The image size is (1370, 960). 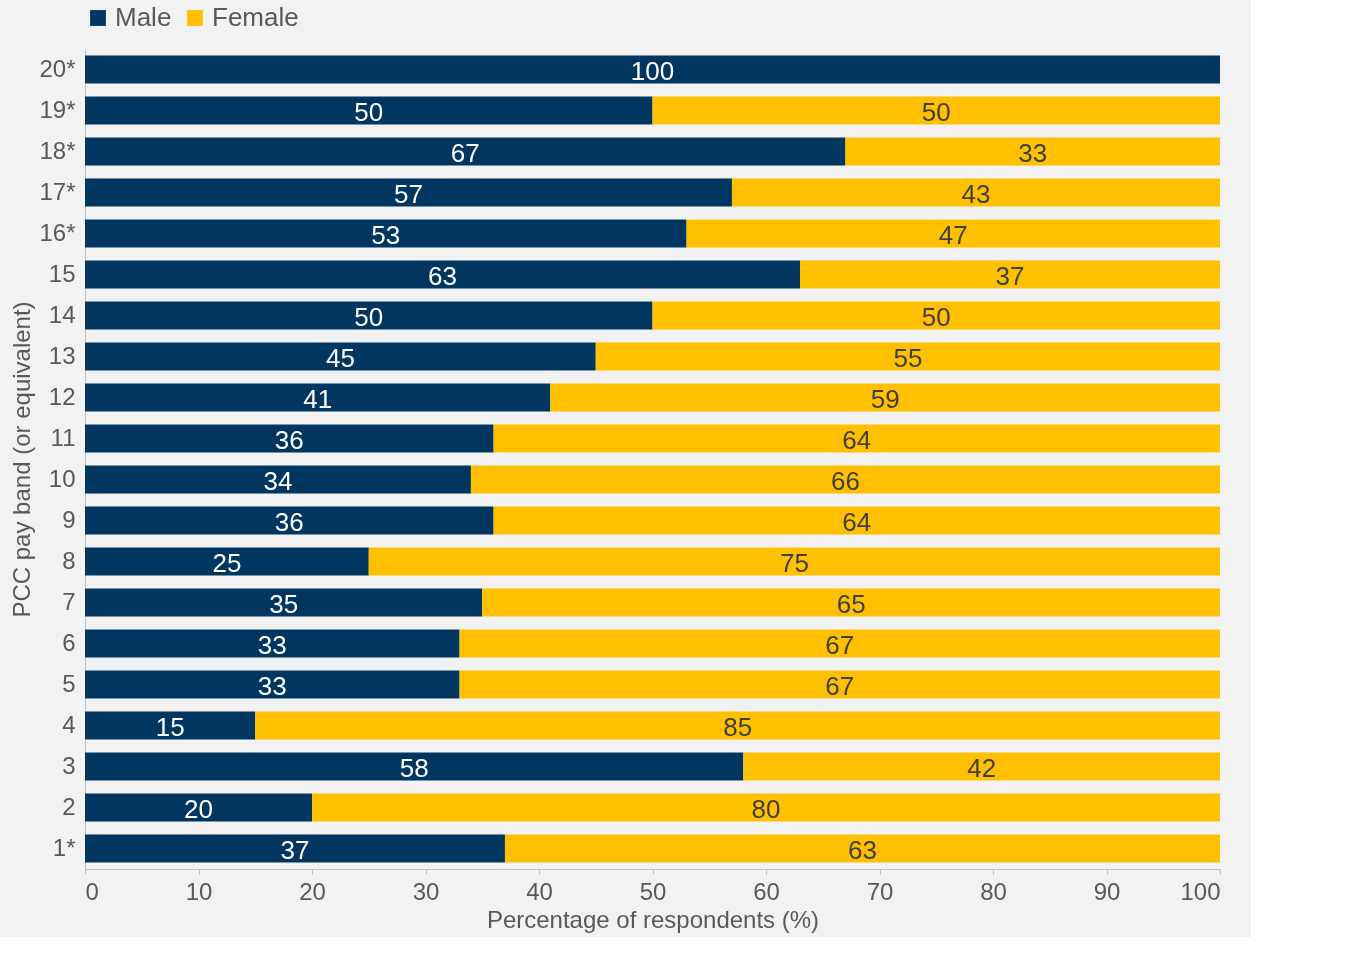 I want to click on y-tick-label: 6, so click(x=69, y=642).